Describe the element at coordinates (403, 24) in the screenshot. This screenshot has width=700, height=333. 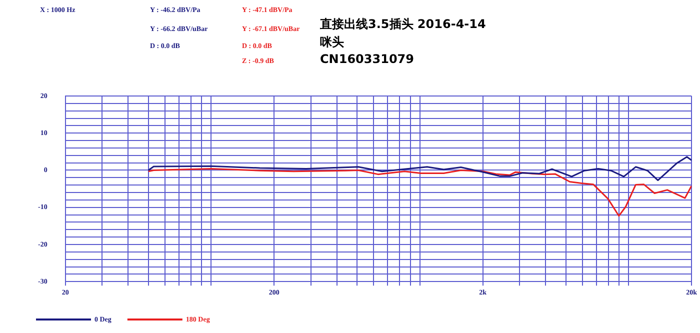
I see `chart-title: 直接出线3.5插头 2016-4-14` at that location.